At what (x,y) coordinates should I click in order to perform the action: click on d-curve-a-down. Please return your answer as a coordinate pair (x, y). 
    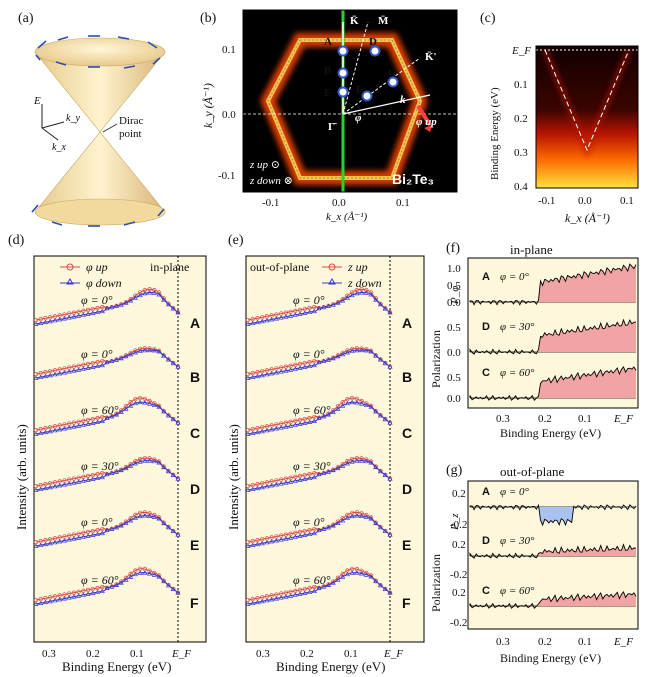
    Looking at the image, I should click on (107, 308).